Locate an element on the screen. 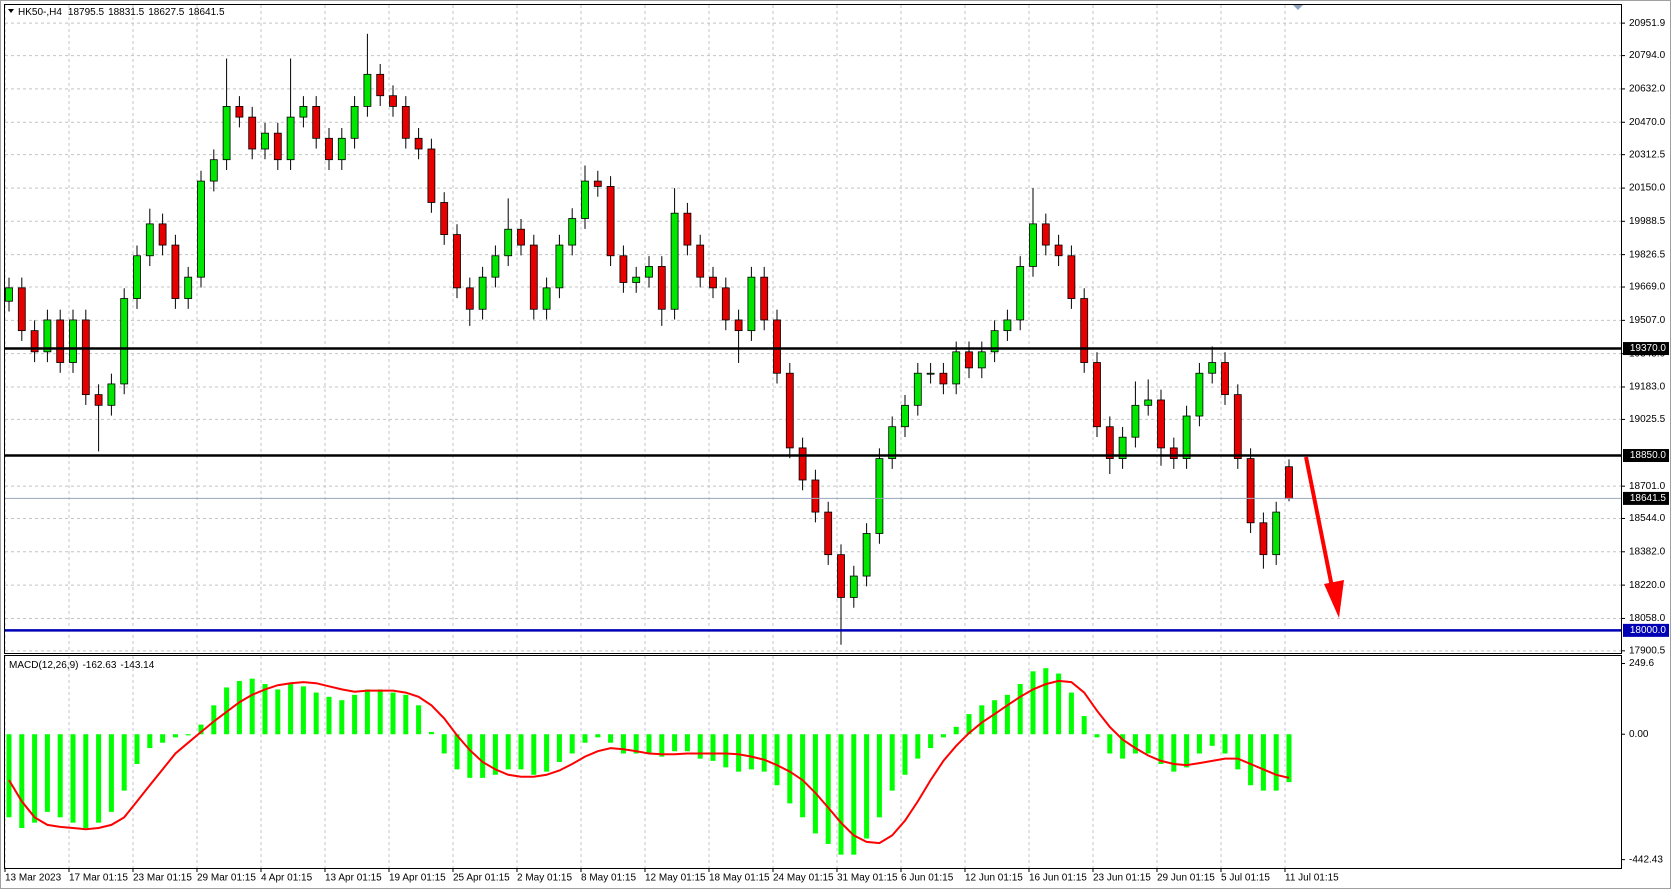 Image resolution: width=1671 pixels, height=889 pixels. price-tag is located at coordinates (1646, 498).